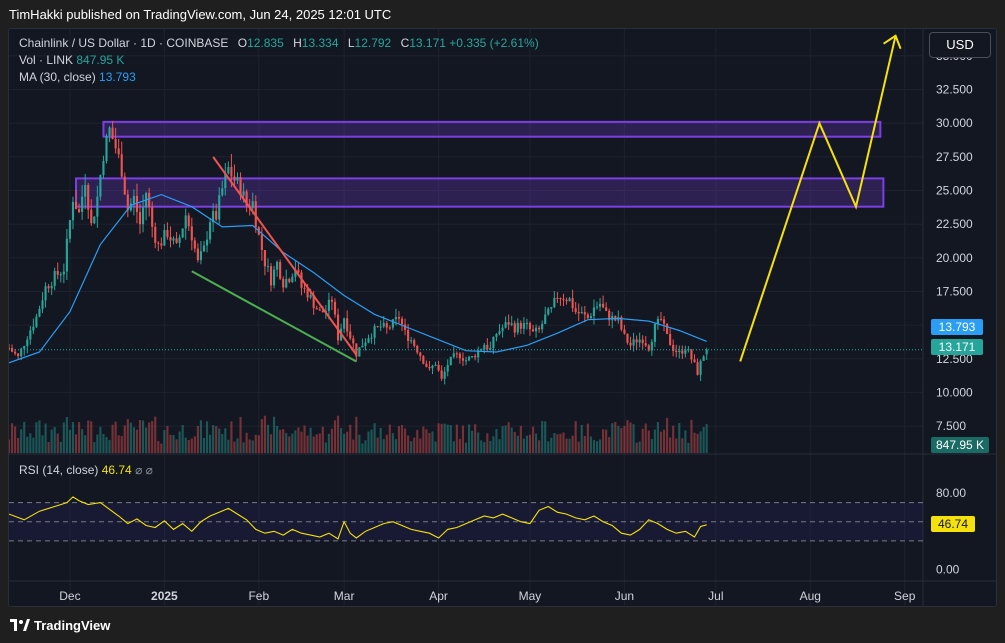 This screenshot has width=1005, height=643. I want to click on rsi-band-fill, so click(466, 521).